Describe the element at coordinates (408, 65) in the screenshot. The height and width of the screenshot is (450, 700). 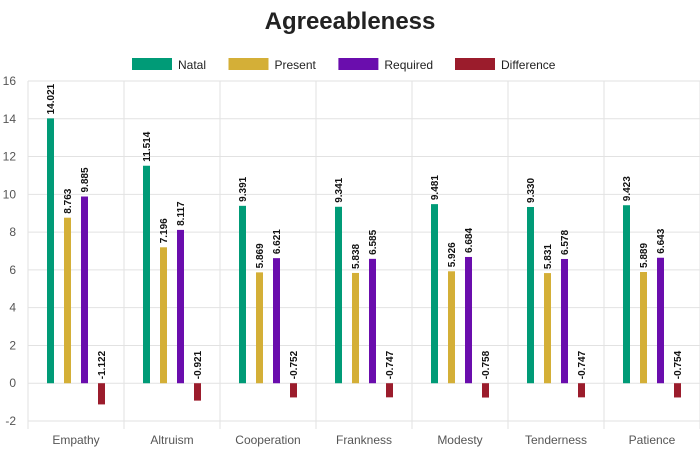
I see `legend-label: Required` at that location.